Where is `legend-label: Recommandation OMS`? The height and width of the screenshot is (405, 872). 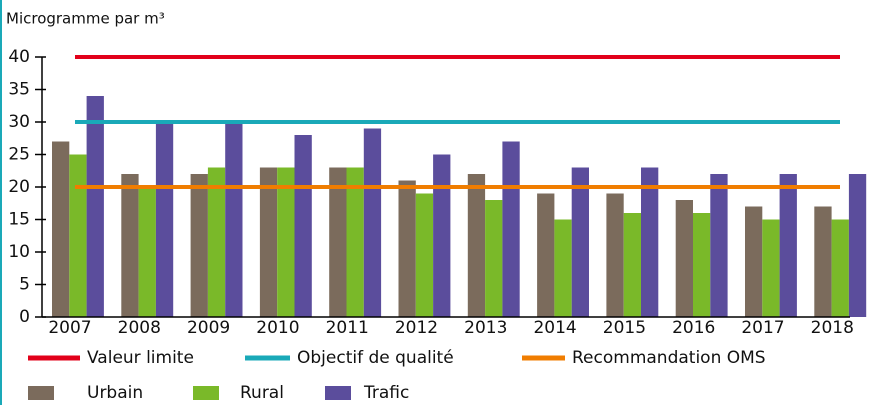 legend-label: Recommandation OMS is located at coordinates (669, 358).